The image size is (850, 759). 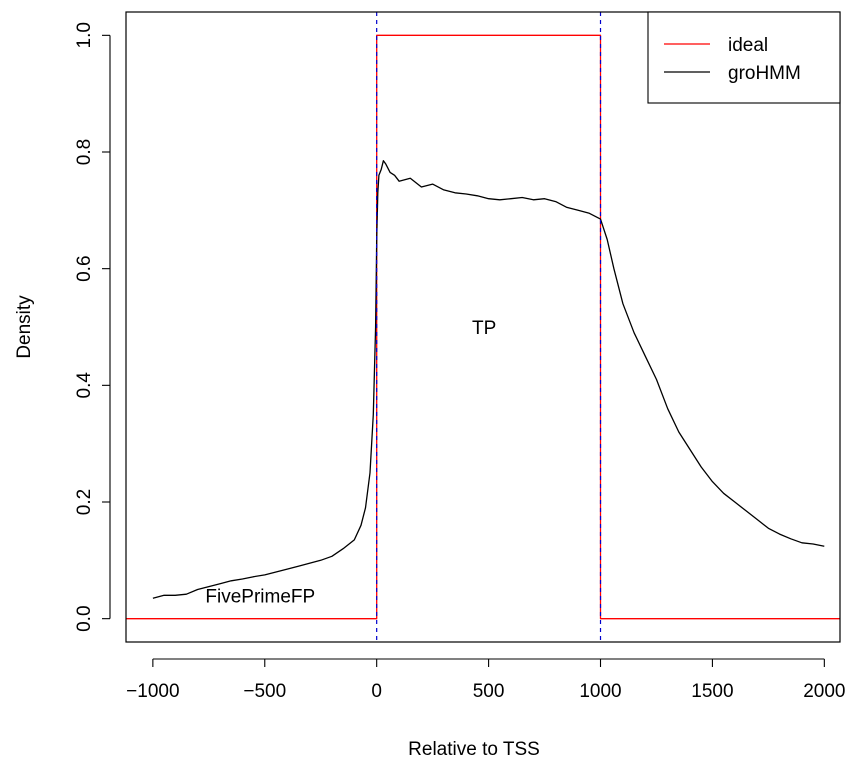 What do you see at coordinates (84, 502) in the screenshot?
I see `y-tick-label: 0.2` at bounding box center [84, 502].